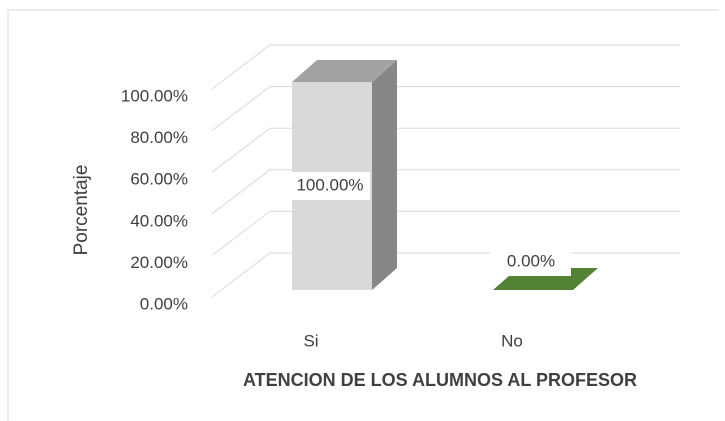 This screenshot has height=421, width=725. Describe the element at coordinates (159, 179) in the screenshot. I see `y-tick-label: 60.00%` at that location.